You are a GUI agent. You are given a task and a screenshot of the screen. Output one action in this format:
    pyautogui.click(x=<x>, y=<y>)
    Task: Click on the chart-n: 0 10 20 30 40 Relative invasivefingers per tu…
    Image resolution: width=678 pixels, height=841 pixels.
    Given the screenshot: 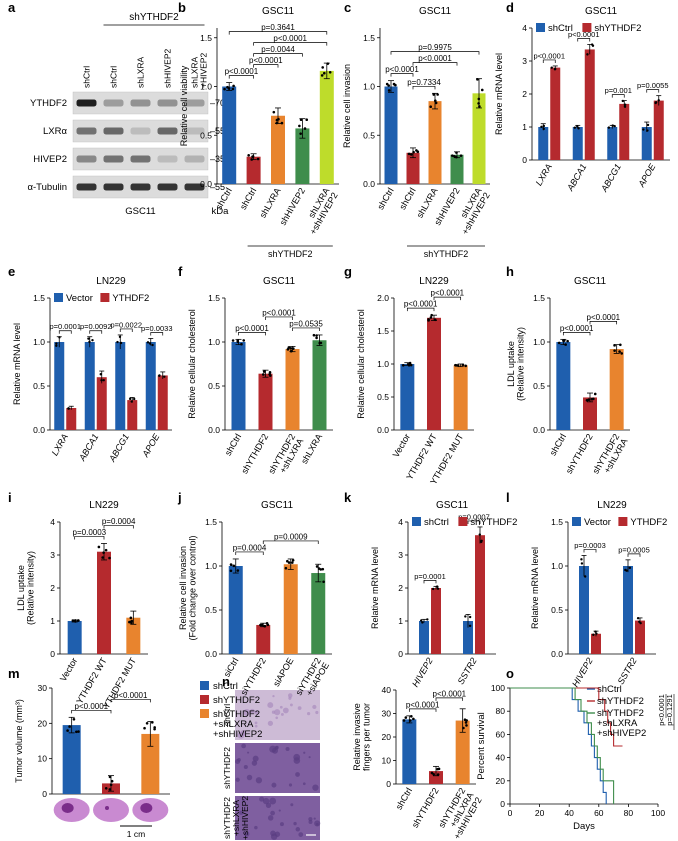 What is the action you would take?
    pyautogui.click(x=418, y=763)
    